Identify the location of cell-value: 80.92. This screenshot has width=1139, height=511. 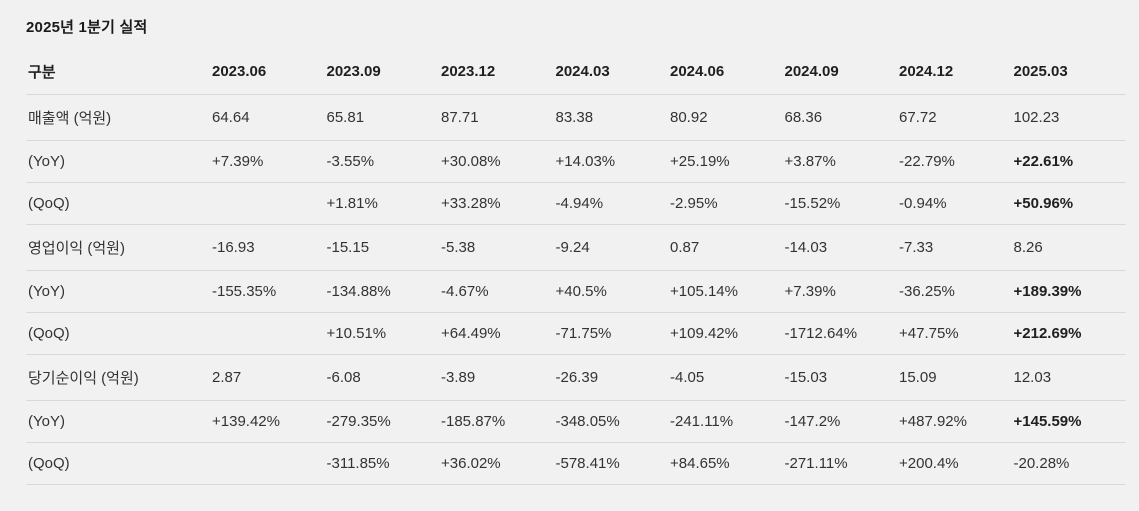
(725, 117).